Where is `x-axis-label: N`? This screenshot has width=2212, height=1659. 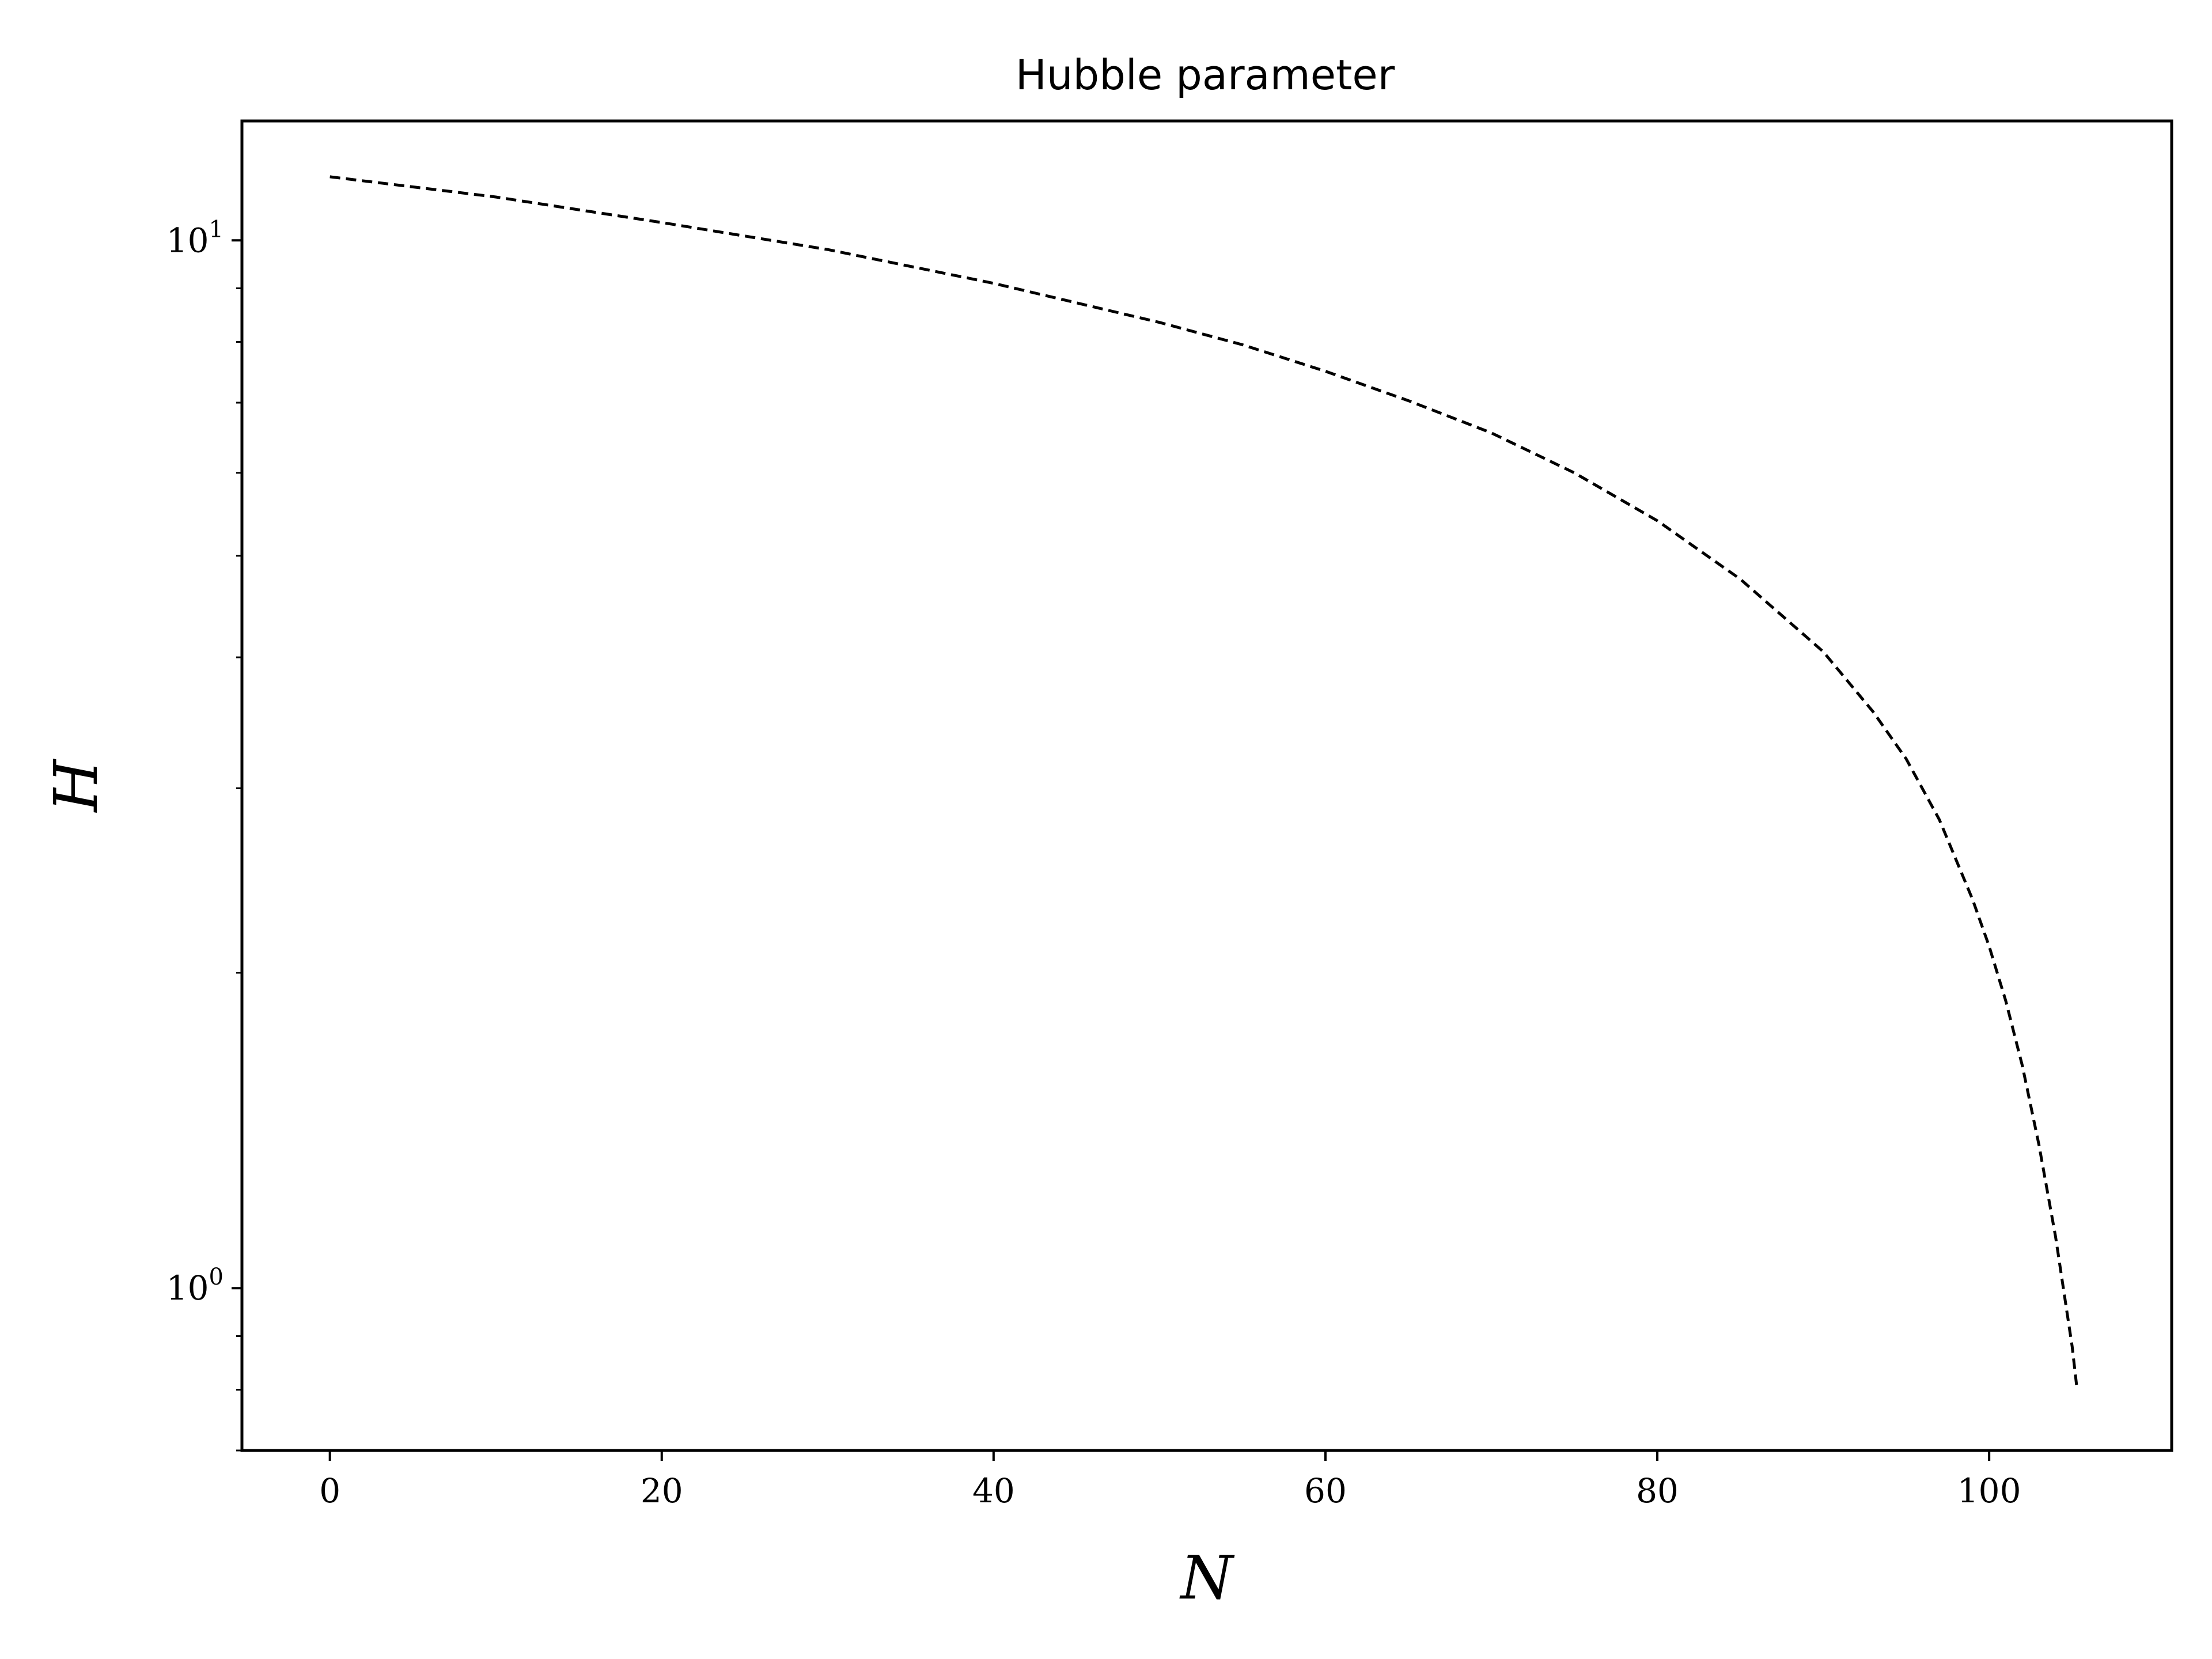 x-axis-label: N is located at coordinates (1207, 1578).